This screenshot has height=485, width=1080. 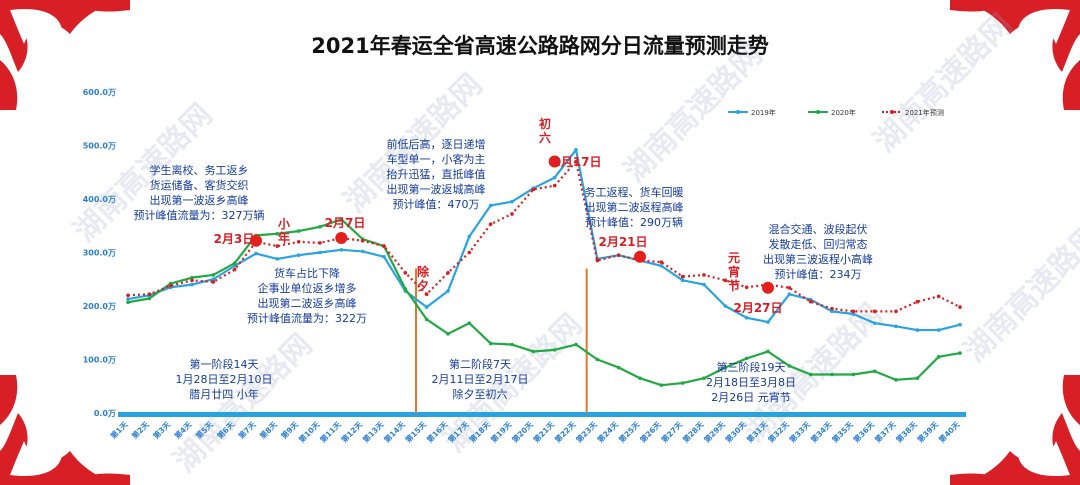 What do you see at coordinates (543, 431) in the screenshot?
I see `x-tick-label: 第21天` at bounding box center [543, 431].